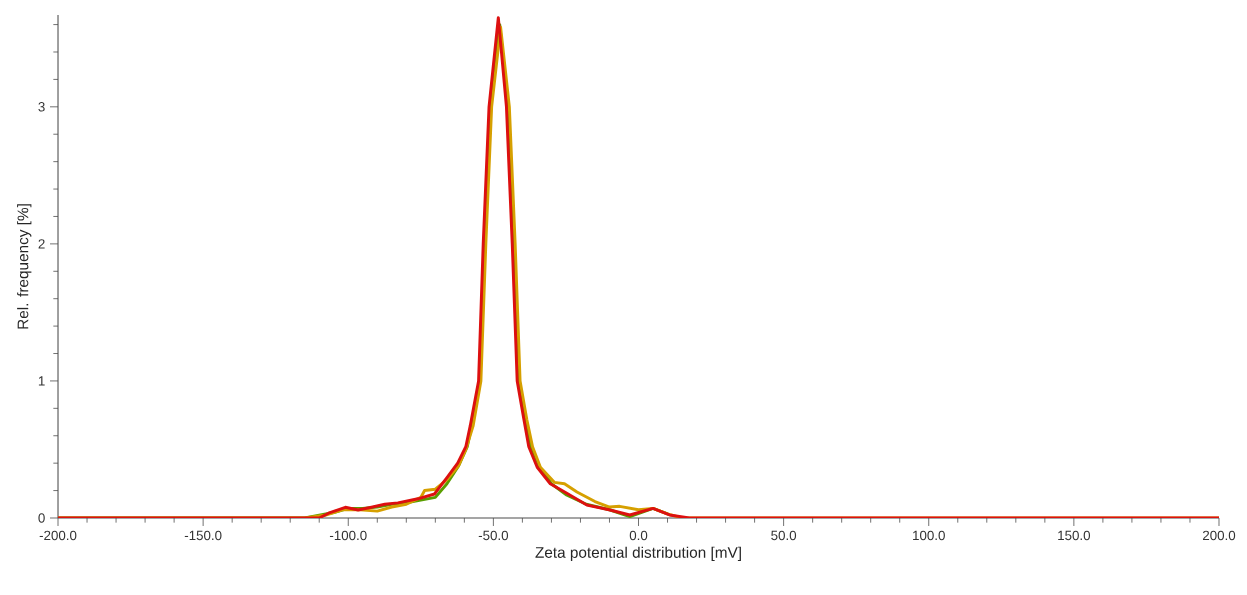  I want to click on x-tick-label: 150.0, so click(1074, 535).